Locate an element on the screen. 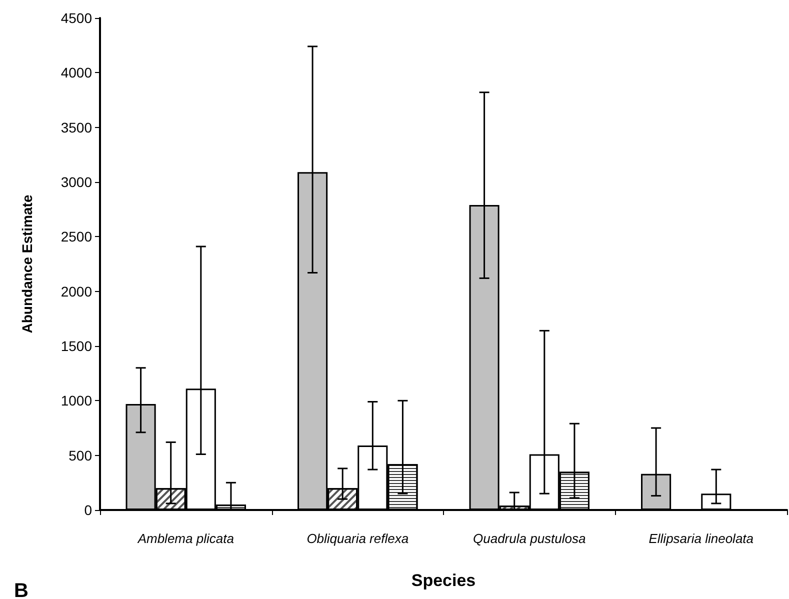 The image size is (789, 599). y-tick-label: 1500 is located at coordinates (76, 346).